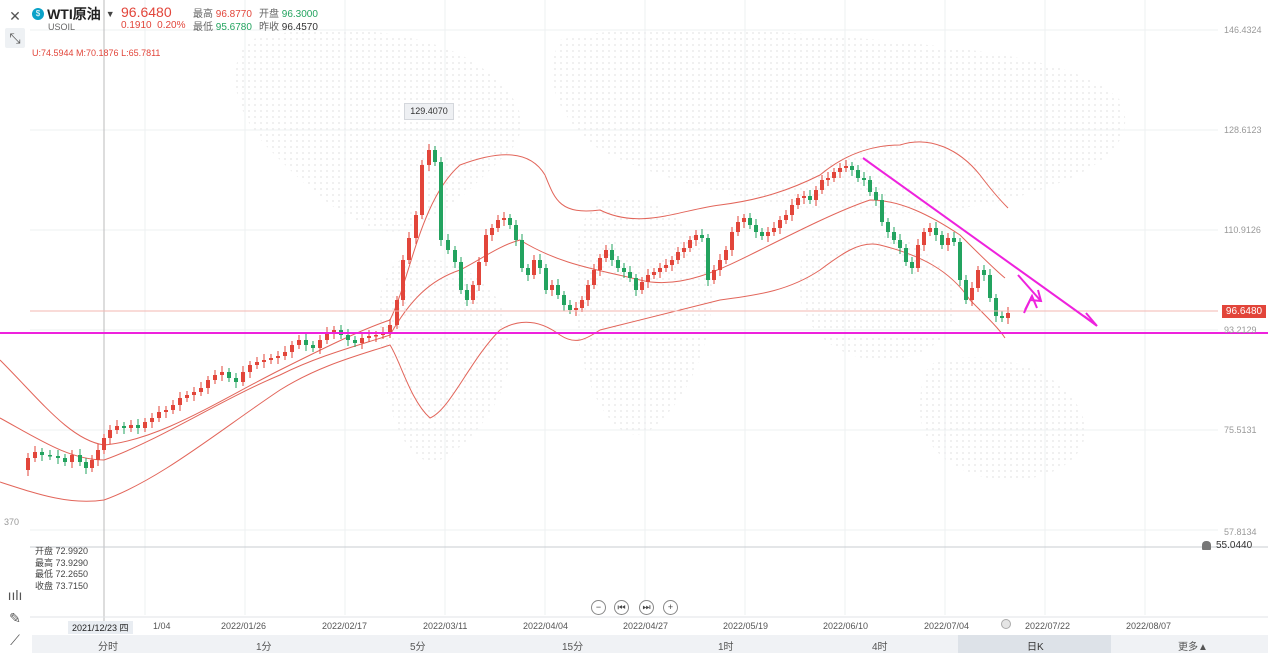 This screenshot has height=653, width=1268. Describe the element at coordinates (1036, 296) in the screenshot. I see `trend-line-2-head` at that location.